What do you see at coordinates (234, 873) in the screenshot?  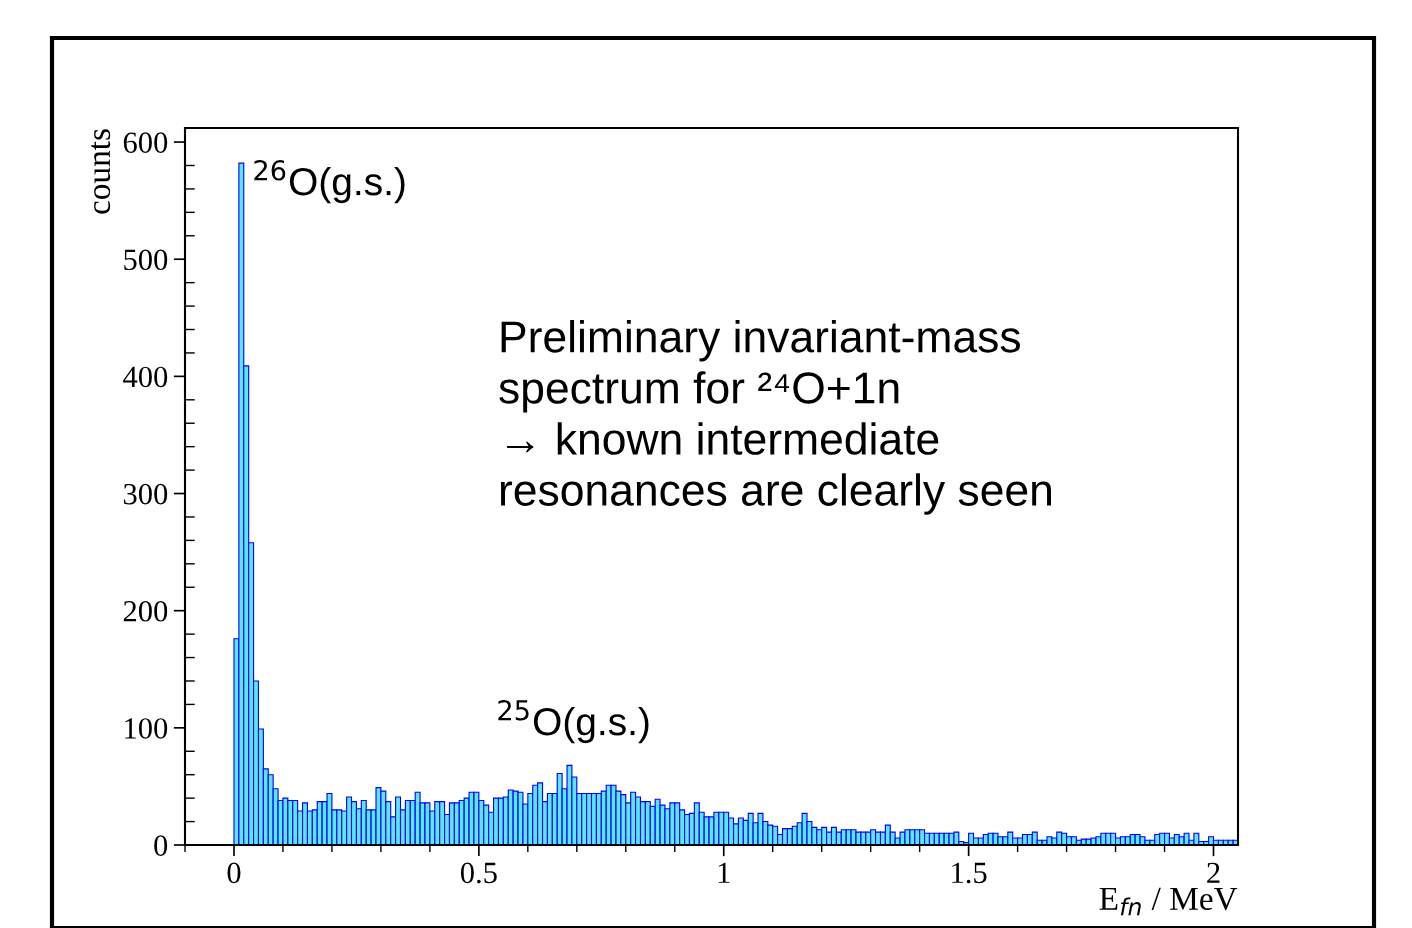 I see `x-tick-label: 0` at bounding box center [234, 873].